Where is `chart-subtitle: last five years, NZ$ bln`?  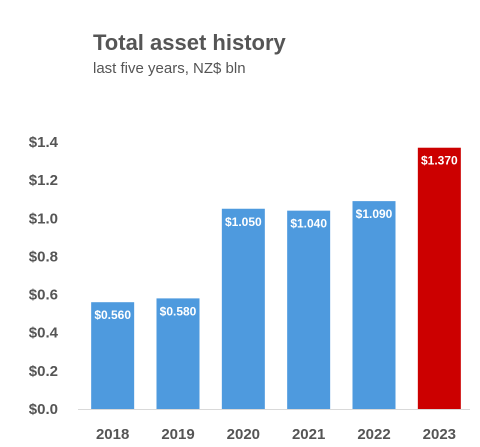 chart-subtitle: last five years, NZ$ bln is located at coordinates (169, 68).